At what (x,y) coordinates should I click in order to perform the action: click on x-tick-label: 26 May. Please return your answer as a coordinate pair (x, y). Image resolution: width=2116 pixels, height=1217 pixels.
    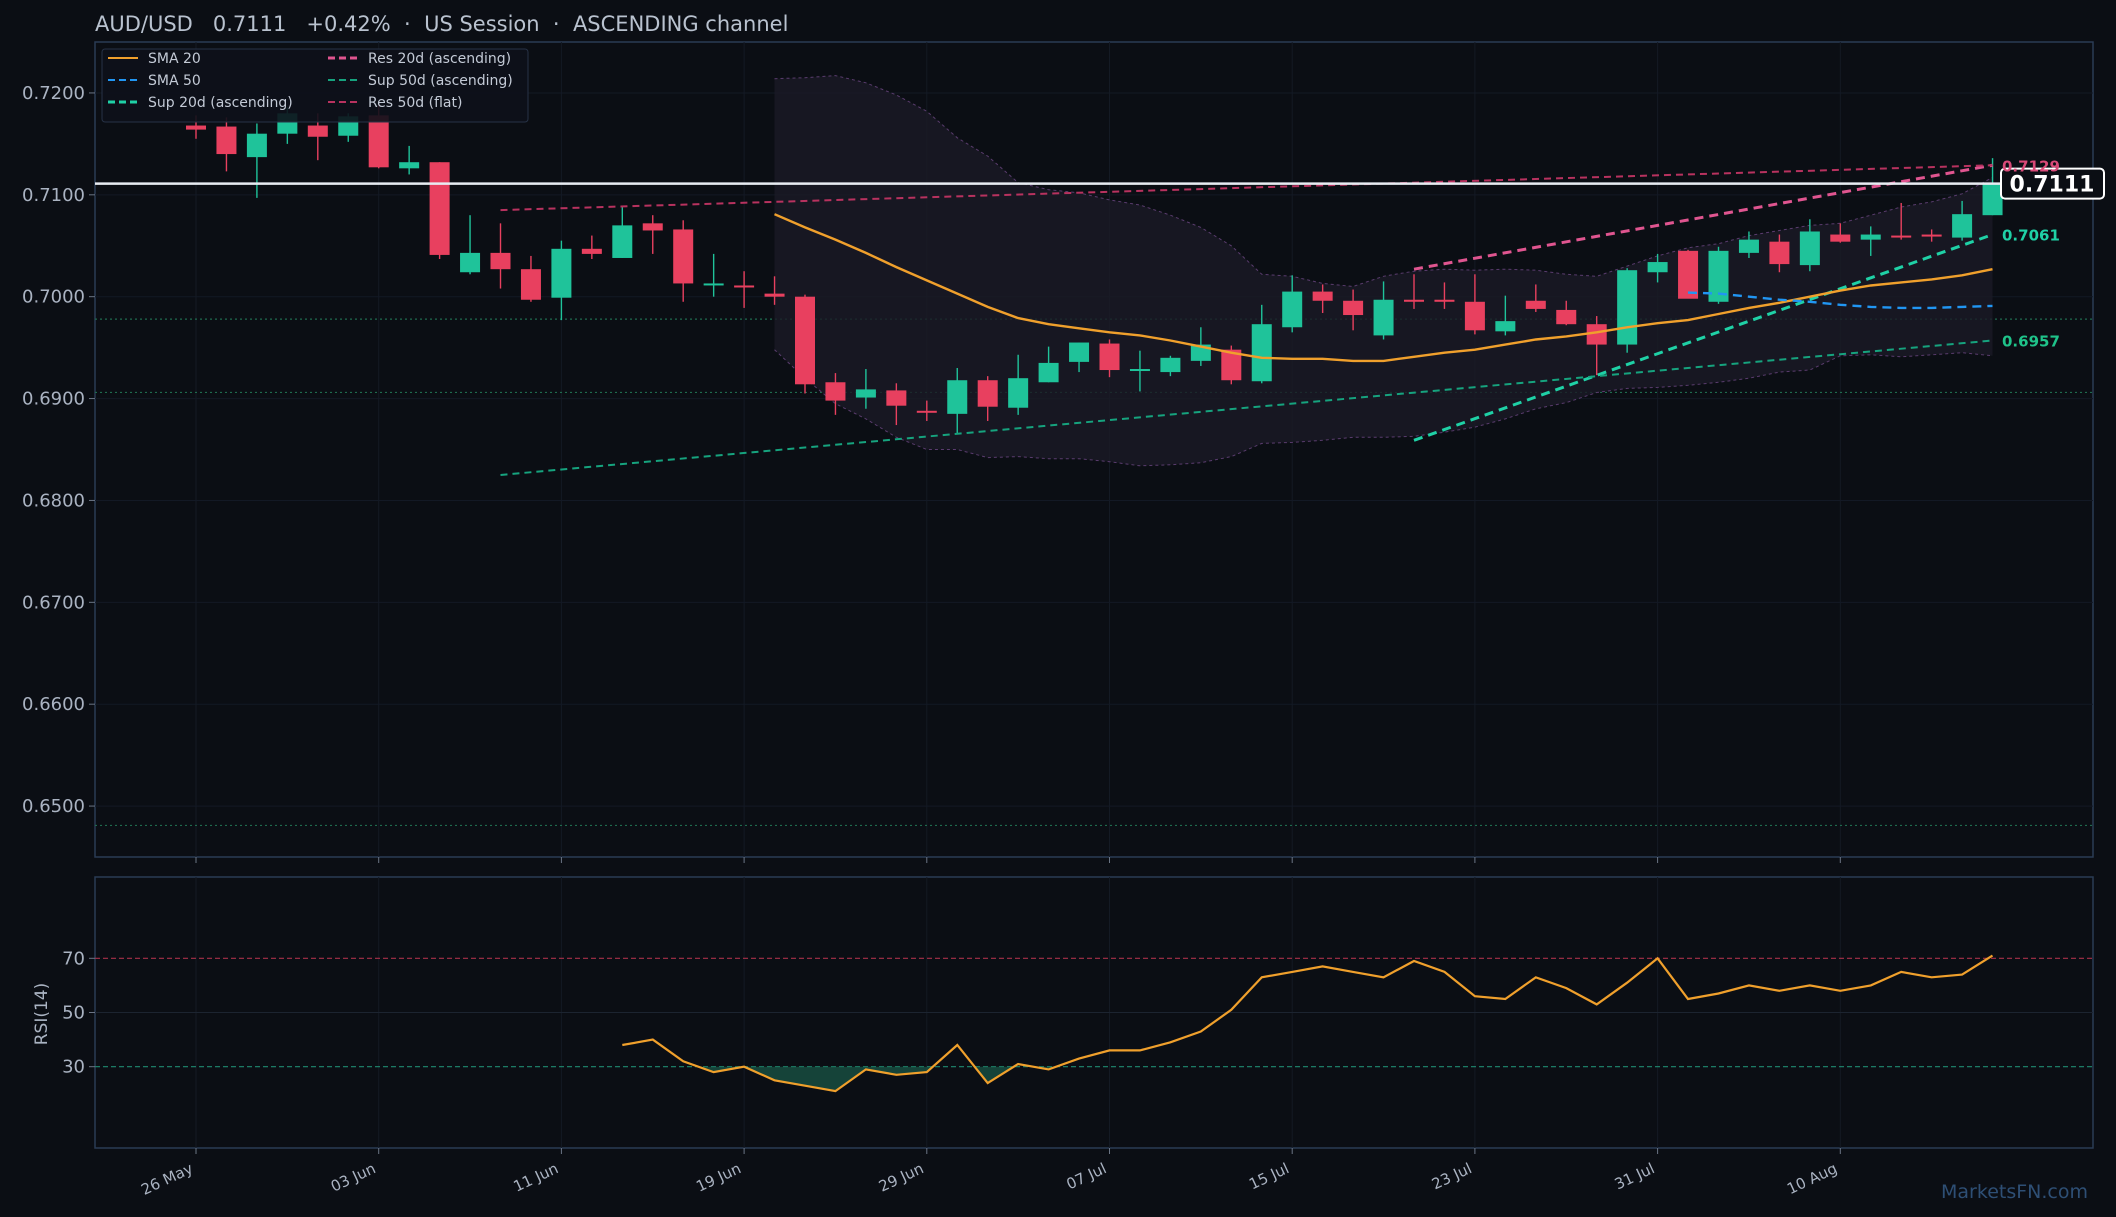
    Looking at the image, I should click on (166, 1179).